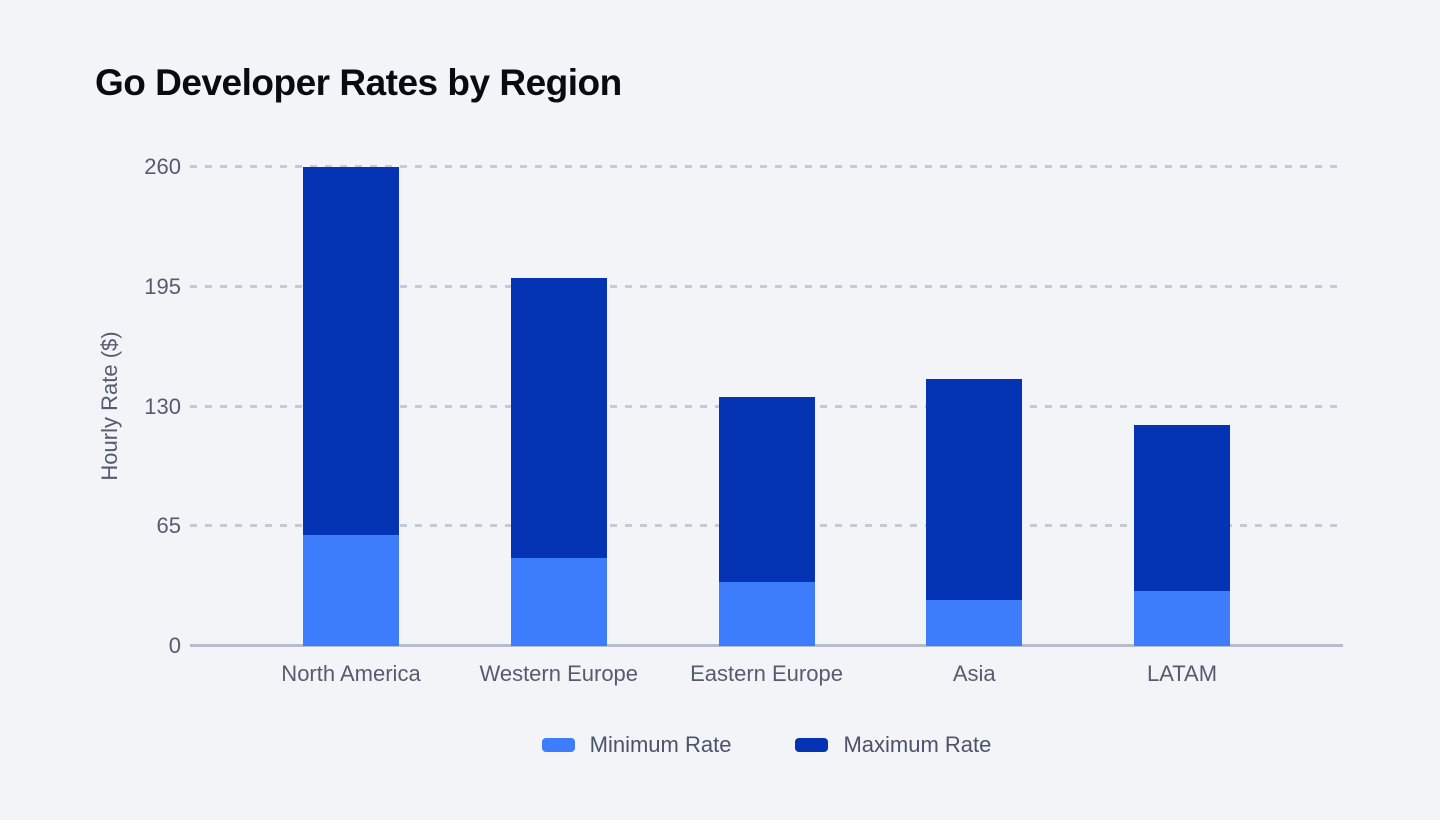 The width and height of the screenshot is (1440, 820). I want to click on bar-north-america, so click(351, 406).